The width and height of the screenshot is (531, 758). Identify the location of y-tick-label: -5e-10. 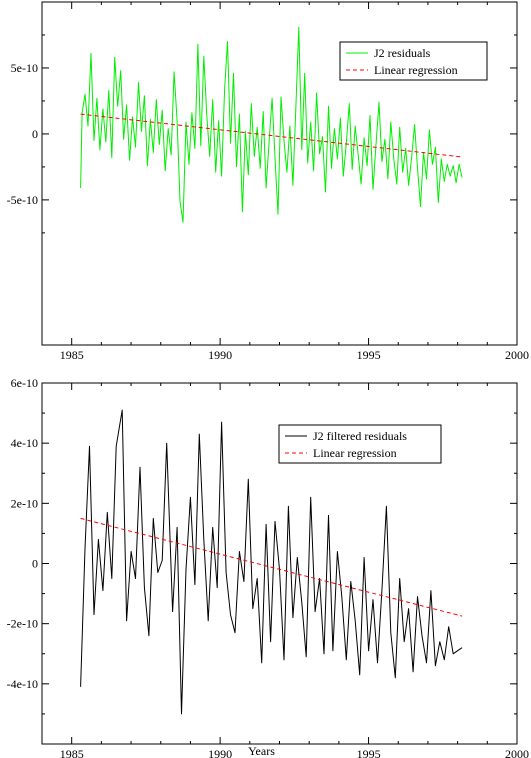
(22, 200).